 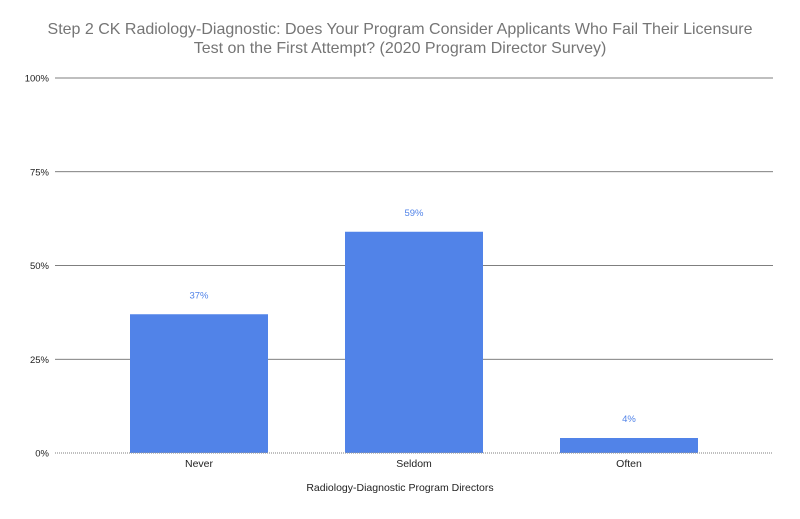 What do you see at coordinates (629, 445) in the screenshot?
I see `bar-often` at bounding box center [629, 445].